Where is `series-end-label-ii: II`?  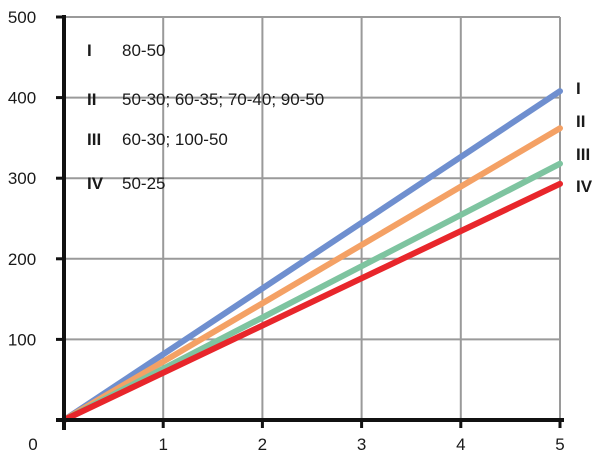
series-end-label-ii: II is located at coordinates (580, 121).